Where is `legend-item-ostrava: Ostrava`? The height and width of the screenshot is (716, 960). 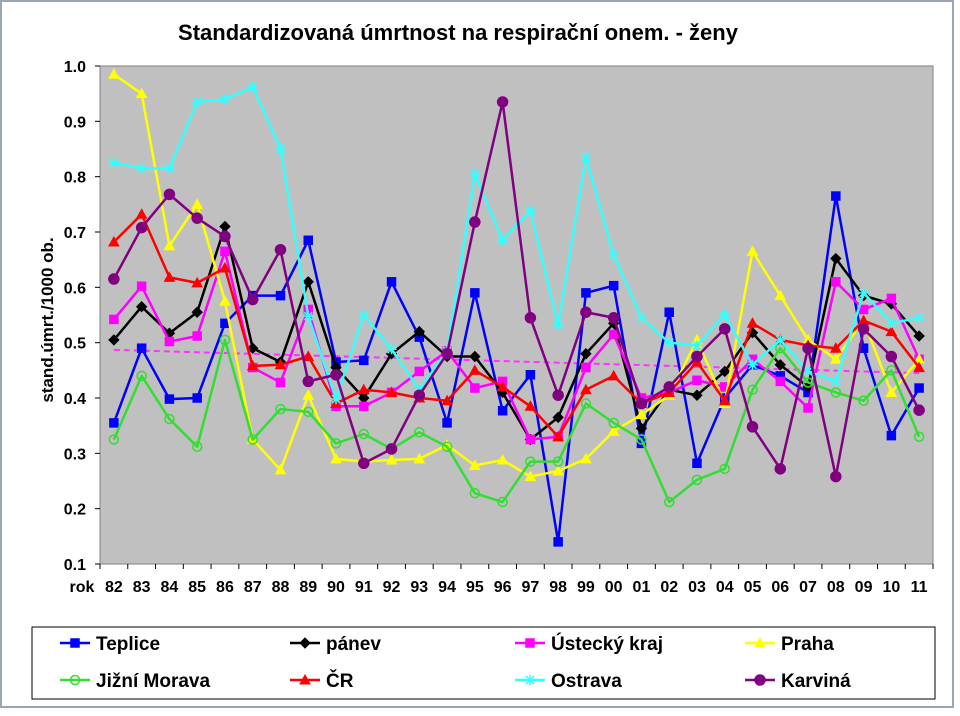
legend-item-ostrava: Ostrava is located at coordinates (568, 681).